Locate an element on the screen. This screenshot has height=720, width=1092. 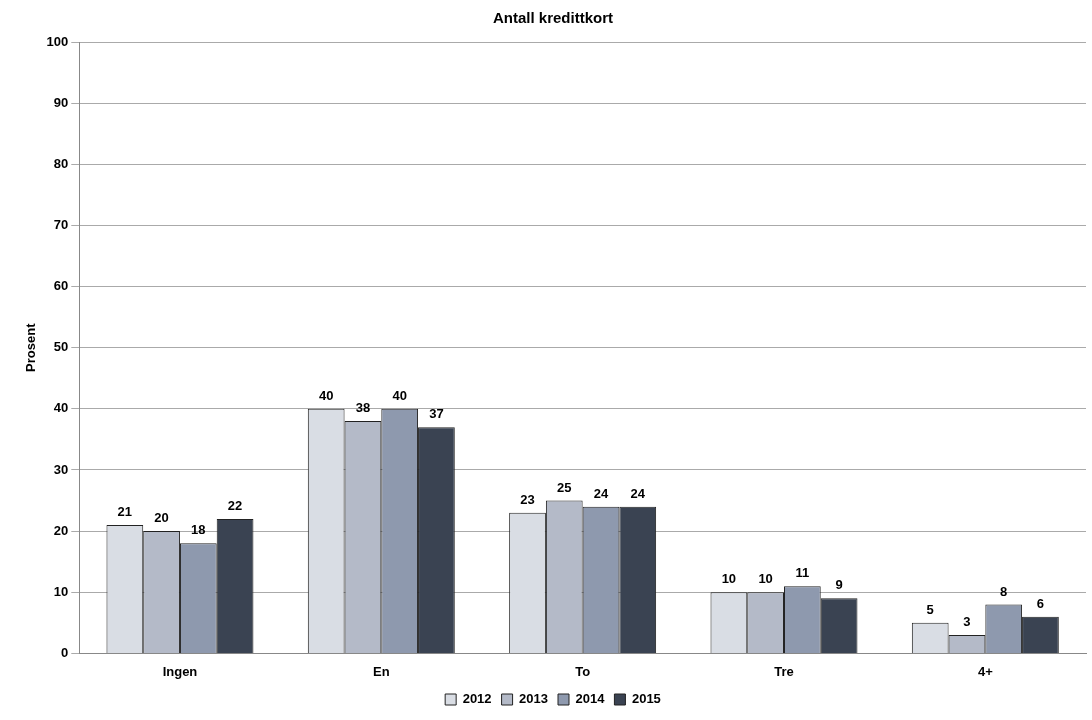
y-tick-label: 60 is located at coordinates (61, 286).